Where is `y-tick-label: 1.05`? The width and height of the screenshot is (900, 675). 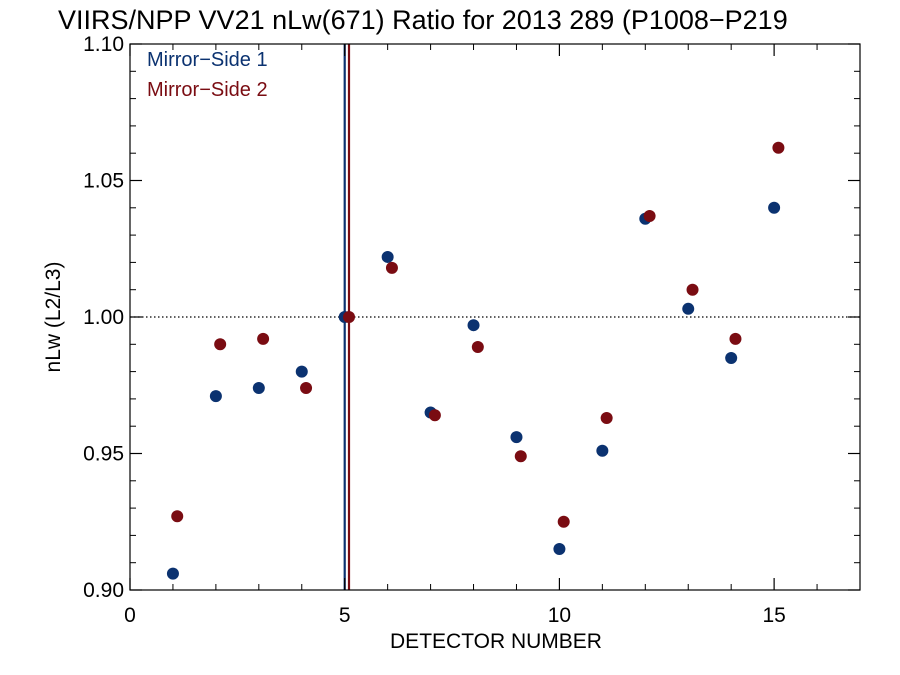
y-tick-label: 1.05 is located at coordinates (103, 181).